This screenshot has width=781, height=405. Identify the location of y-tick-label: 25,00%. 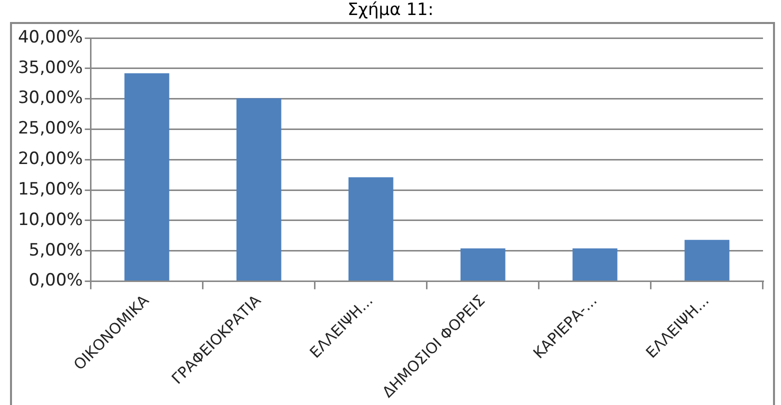
(50, 128).